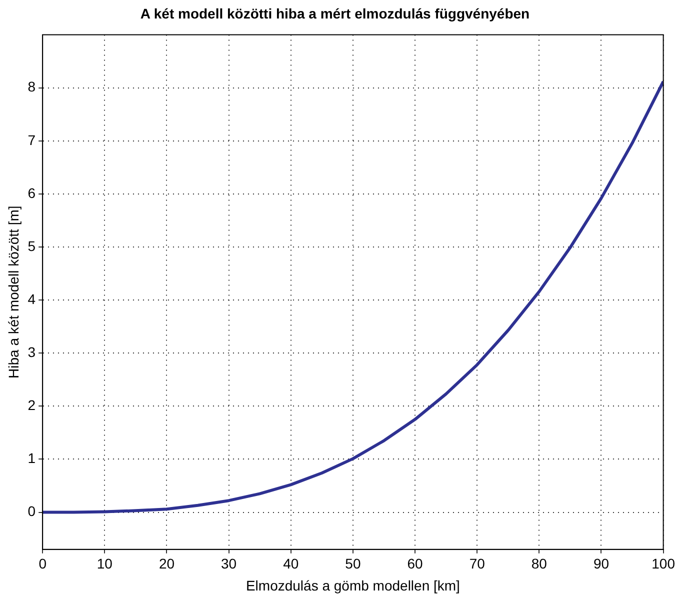  I want to click on x-axis-title: Elmozdulás a gömb modellen [km], so click(353, 585).